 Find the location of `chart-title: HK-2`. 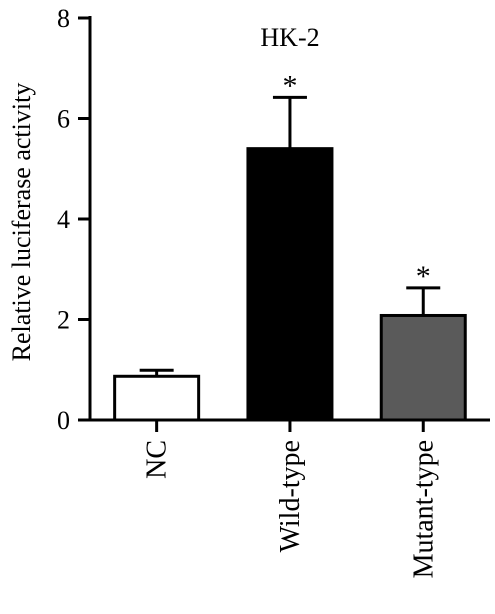

chart-title: HK-2 is located at coordinates (289, 37).